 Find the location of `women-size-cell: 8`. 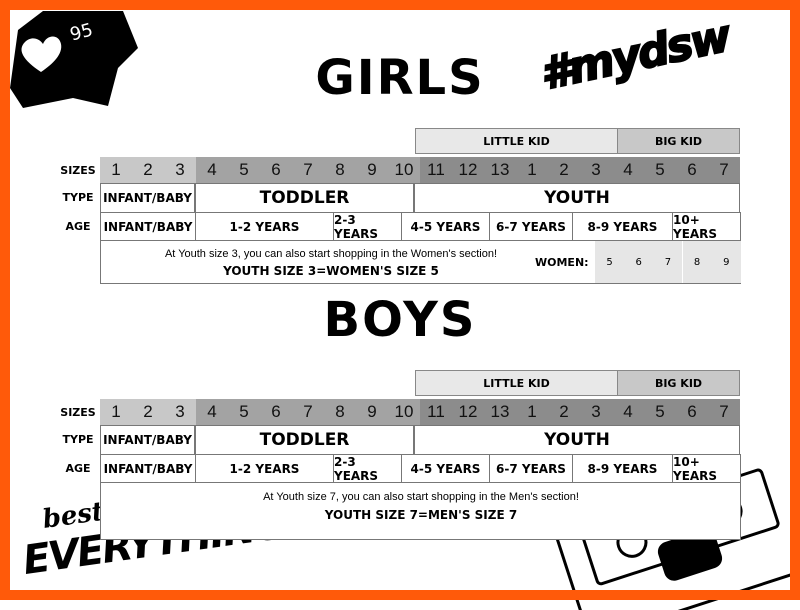

women-size-cell: 8 is located at coordinates (697, 262).